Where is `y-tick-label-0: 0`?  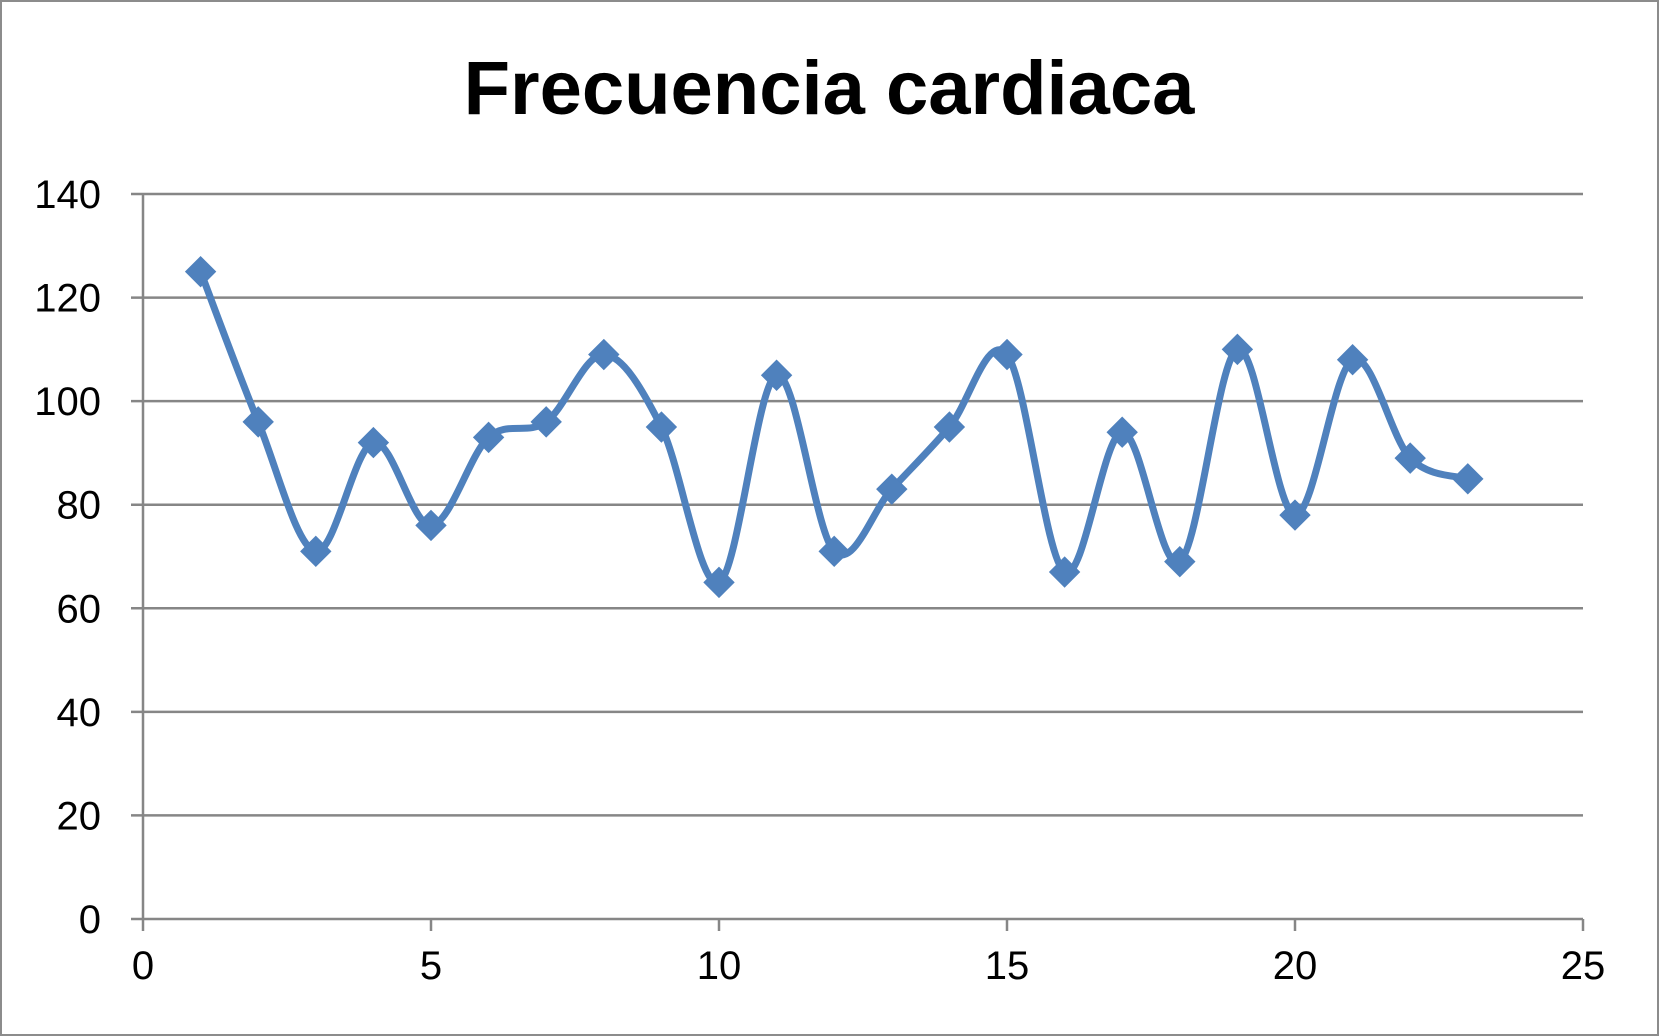
y-tick-label-0: 0 is located at coordinates (90, 920).